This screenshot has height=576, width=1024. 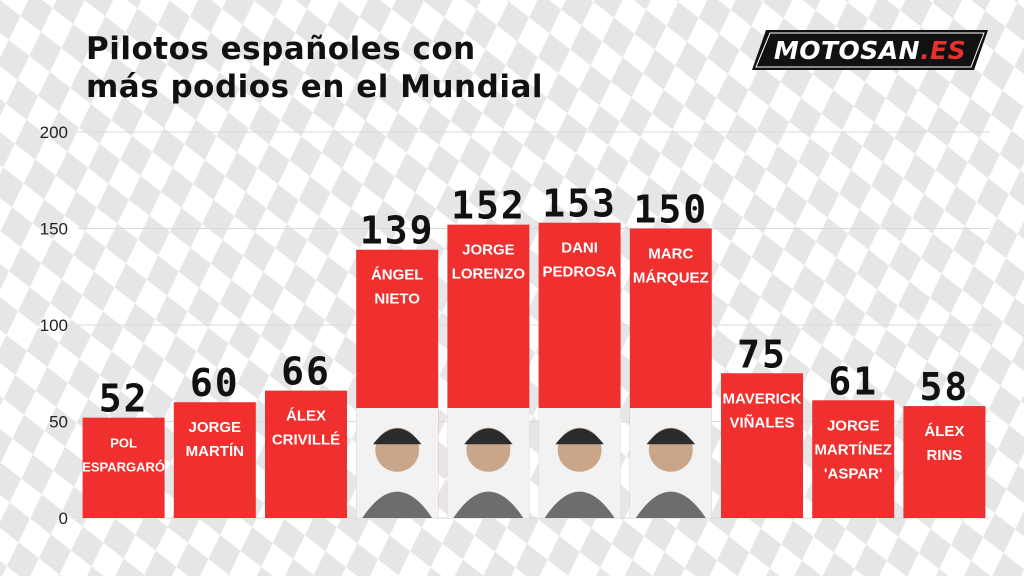 I want to click on category-label: ESPARGARÓ, so click(x=123, y=467).